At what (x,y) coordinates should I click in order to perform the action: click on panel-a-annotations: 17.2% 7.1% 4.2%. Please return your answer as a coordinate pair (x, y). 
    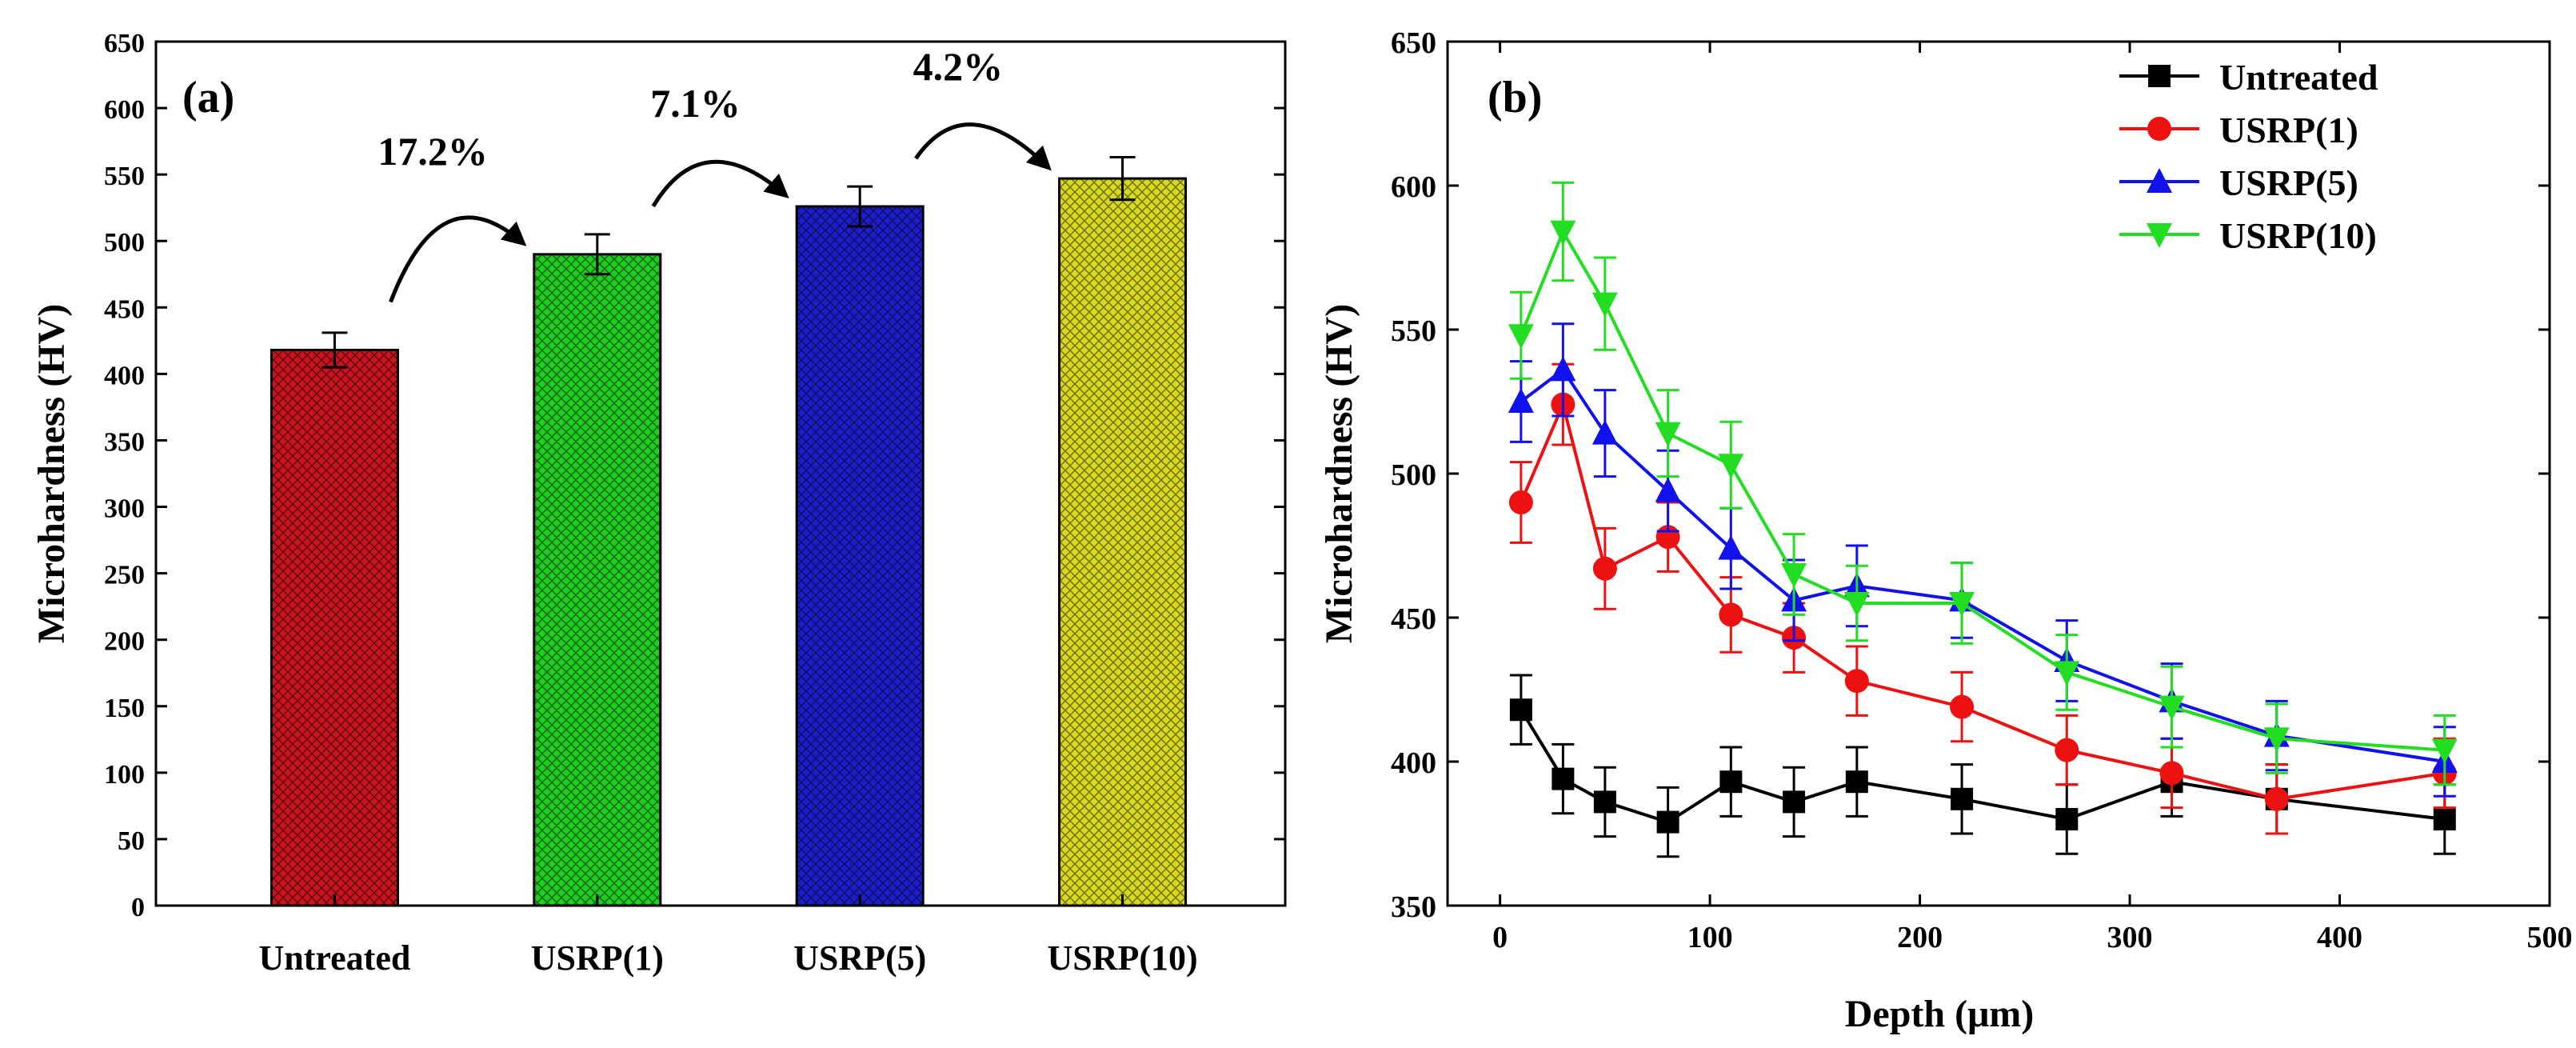
    Looking at the image, I should click on (715, 173).